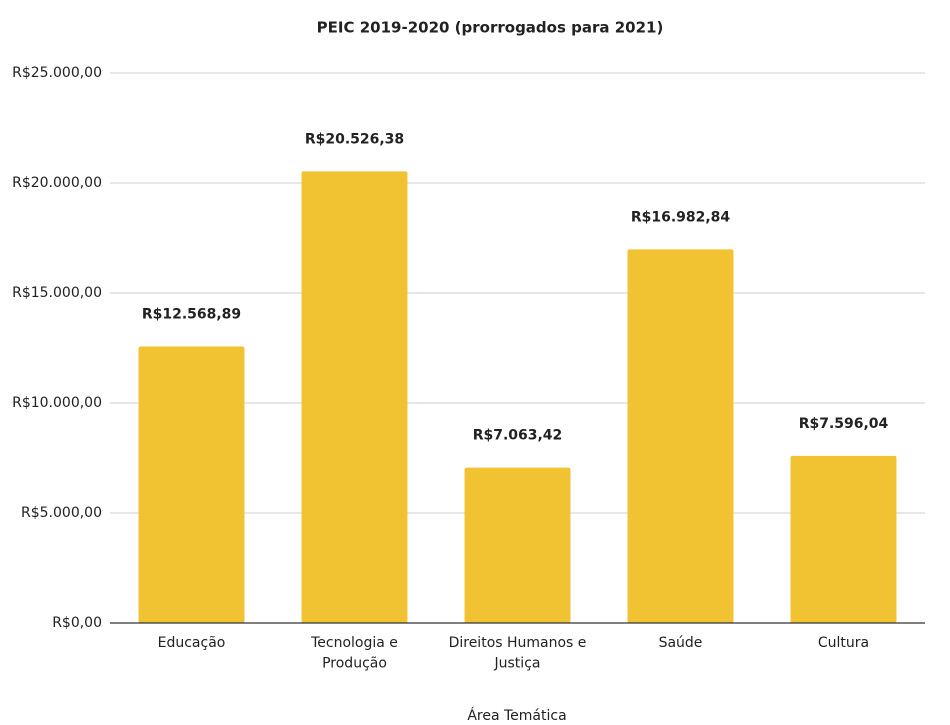 The image size is (950, 725). I want to click on y-tick-label: R$0,00, so click(77, 623).